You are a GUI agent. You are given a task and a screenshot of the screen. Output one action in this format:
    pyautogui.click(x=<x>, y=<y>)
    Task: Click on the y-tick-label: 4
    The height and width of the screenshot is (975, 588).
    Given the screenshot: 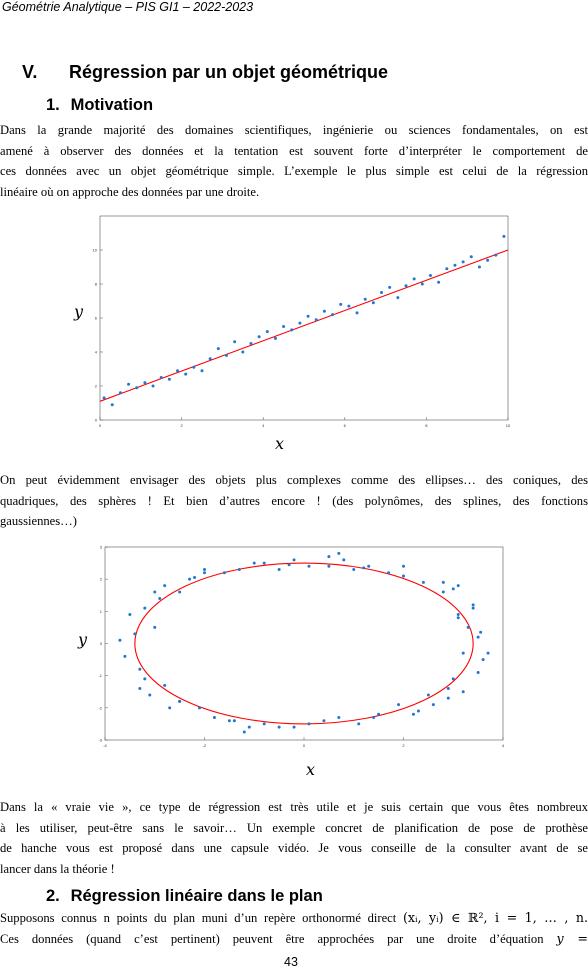 What is the action you would take?
    pyautogui.click(x=96, y=352)
    